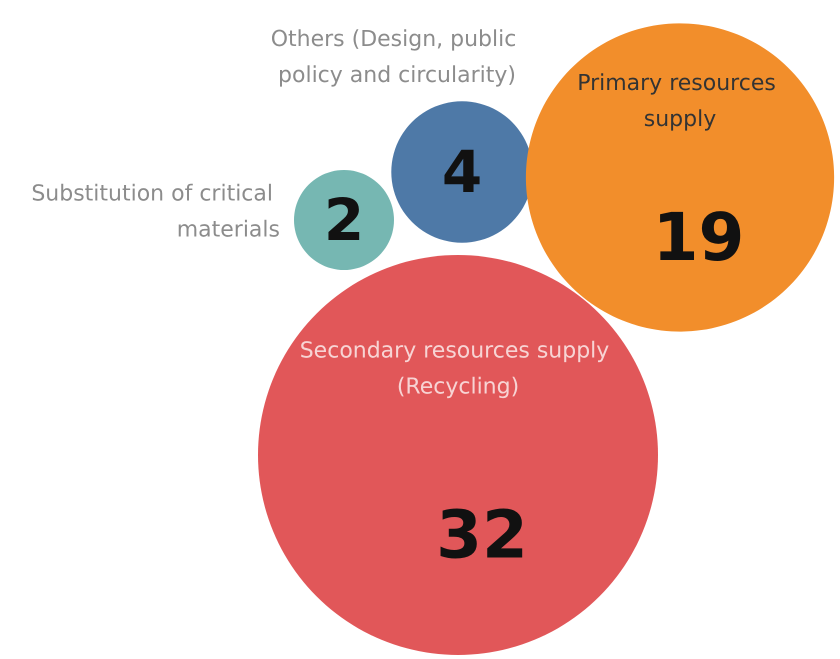  I want to click on category-label: Secondary resources supply (Recycling), so click(458, 369).